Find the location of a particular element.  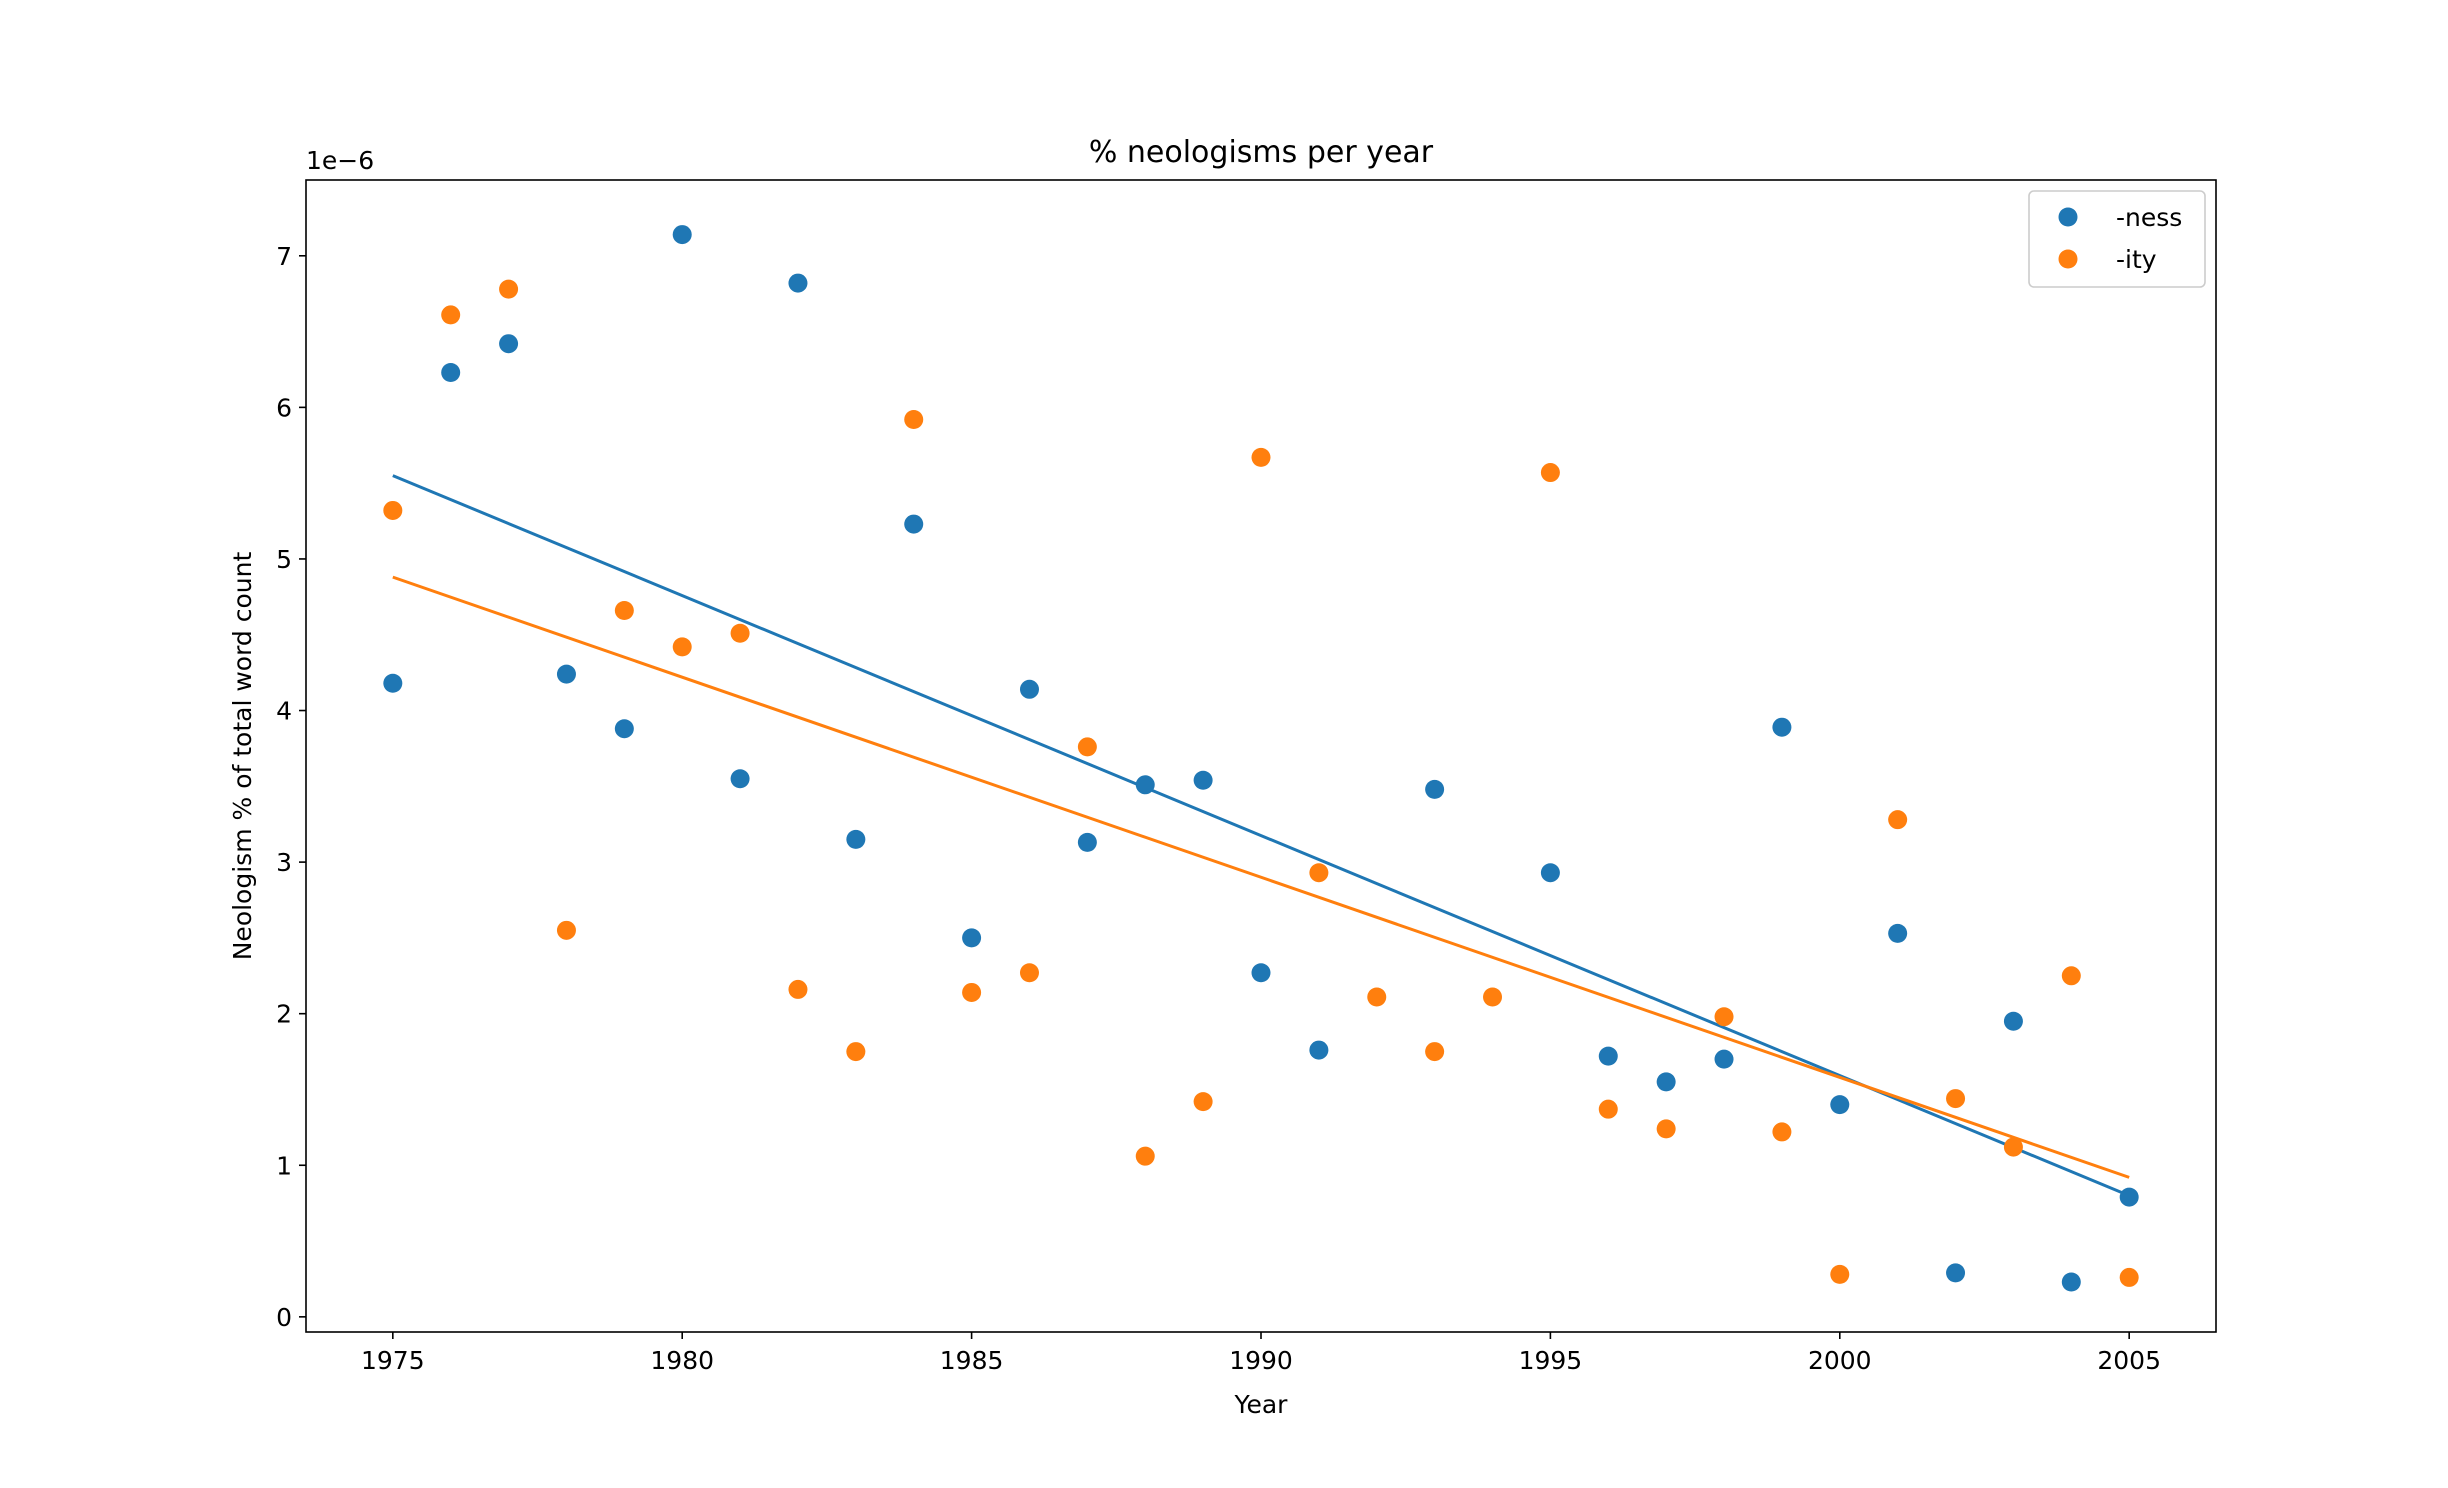

y-tick-label: 5 is located at coordinates (284, 559).